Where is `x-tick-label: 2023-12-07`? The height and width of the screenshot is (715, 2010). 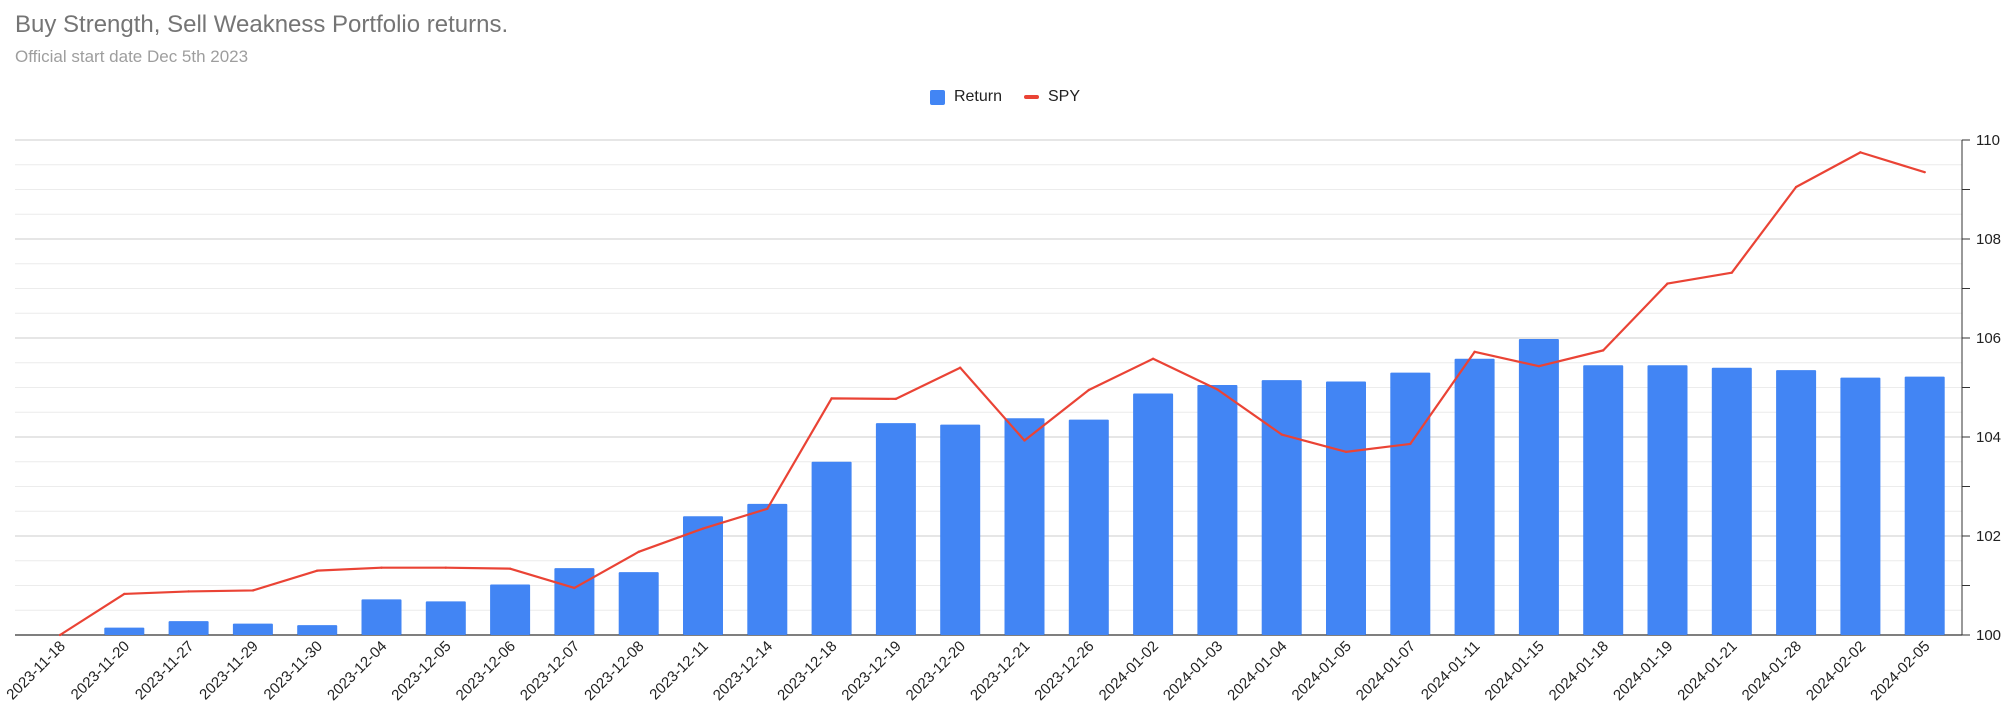
x-tick-label: 2023-12-07 is located at coordinates (550, 671).